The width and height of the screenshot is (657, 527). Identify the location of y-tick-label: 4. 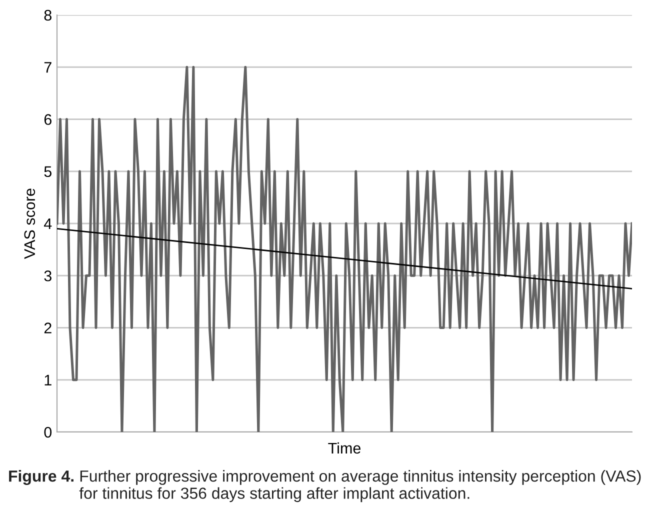
(48, 224).